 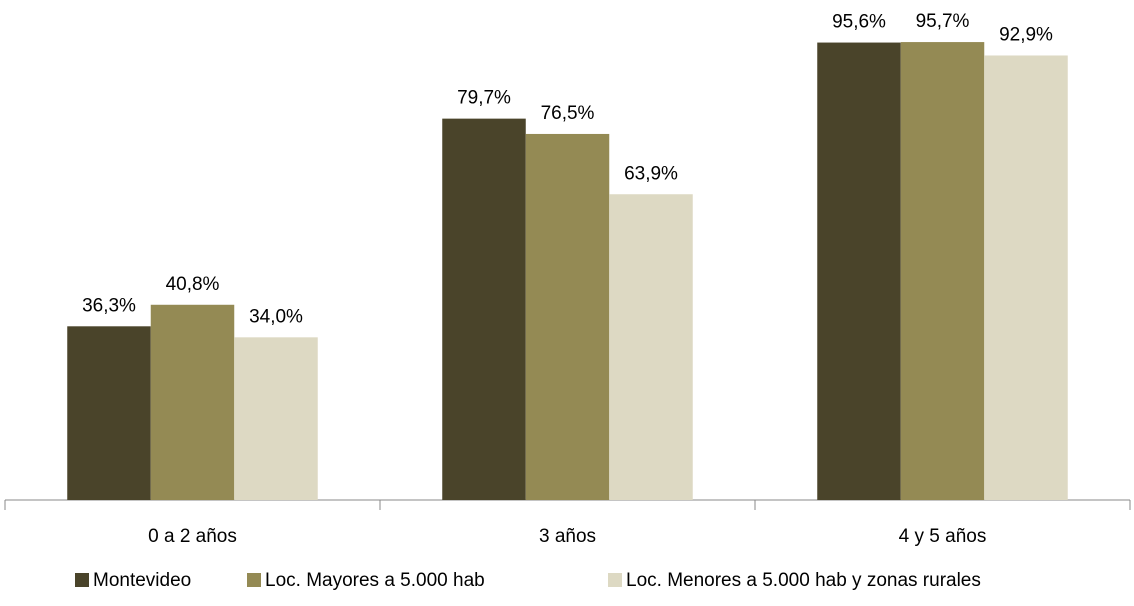 I want to click on legend-label: Loc. Menores a 5.000 hab y zonas rurales, so click(x=803, y=580).